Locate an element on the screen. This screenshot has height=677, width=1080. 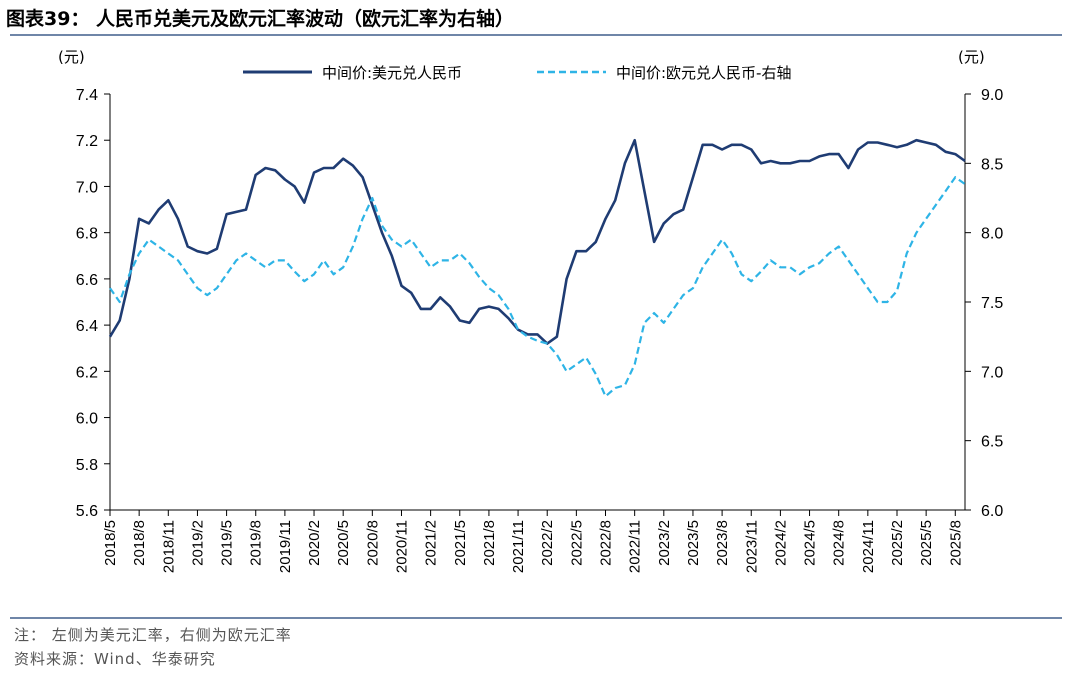
left-axis-unit: (元) is located at coordinates (71, 57).